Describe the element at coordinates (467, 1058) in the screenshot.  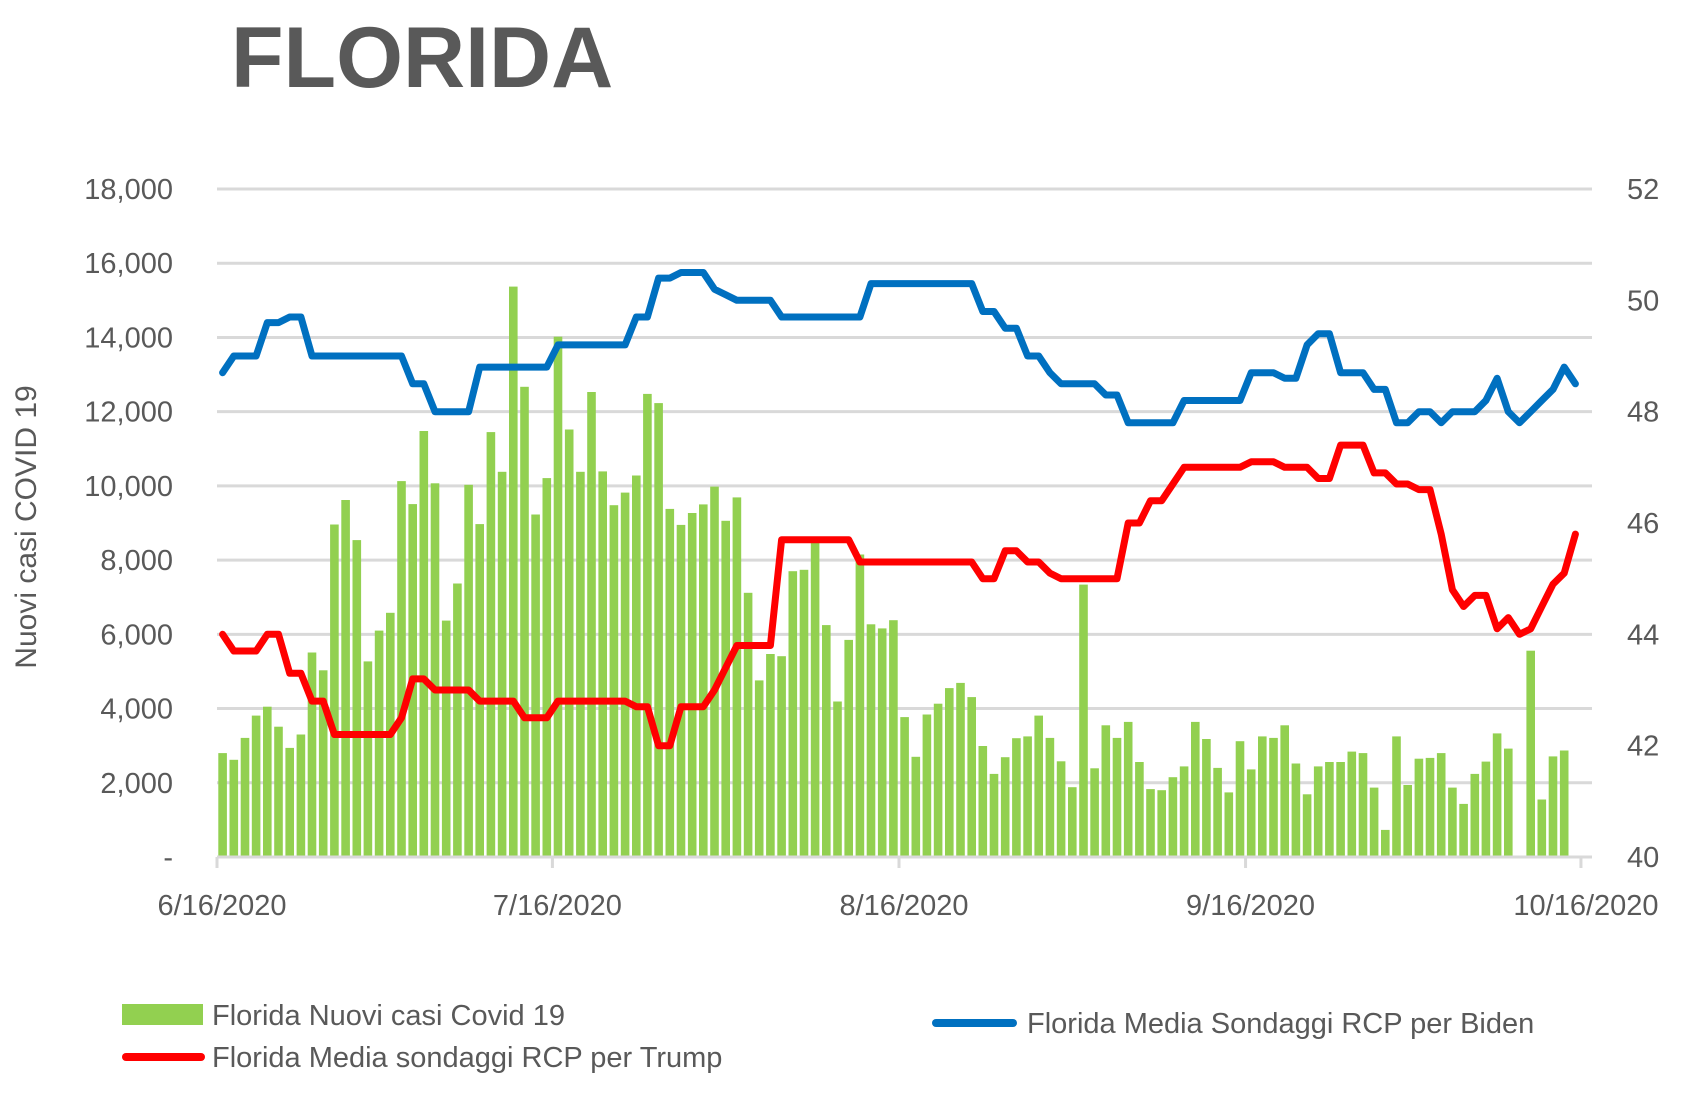
I see `legend-label-trump: Florida Media sondaggi RCP per Trump` at that location.